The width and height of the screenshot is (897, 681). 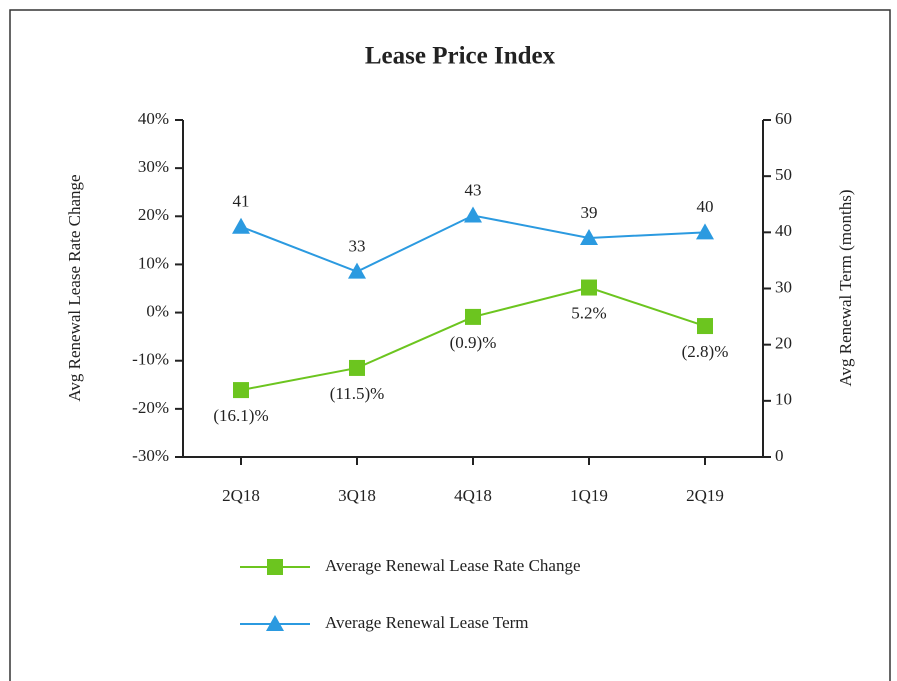 What do you see at coordinates (150, 455) in the screenshot?
I see `y-tick-label: -30%` at bounding box center [150, 455].